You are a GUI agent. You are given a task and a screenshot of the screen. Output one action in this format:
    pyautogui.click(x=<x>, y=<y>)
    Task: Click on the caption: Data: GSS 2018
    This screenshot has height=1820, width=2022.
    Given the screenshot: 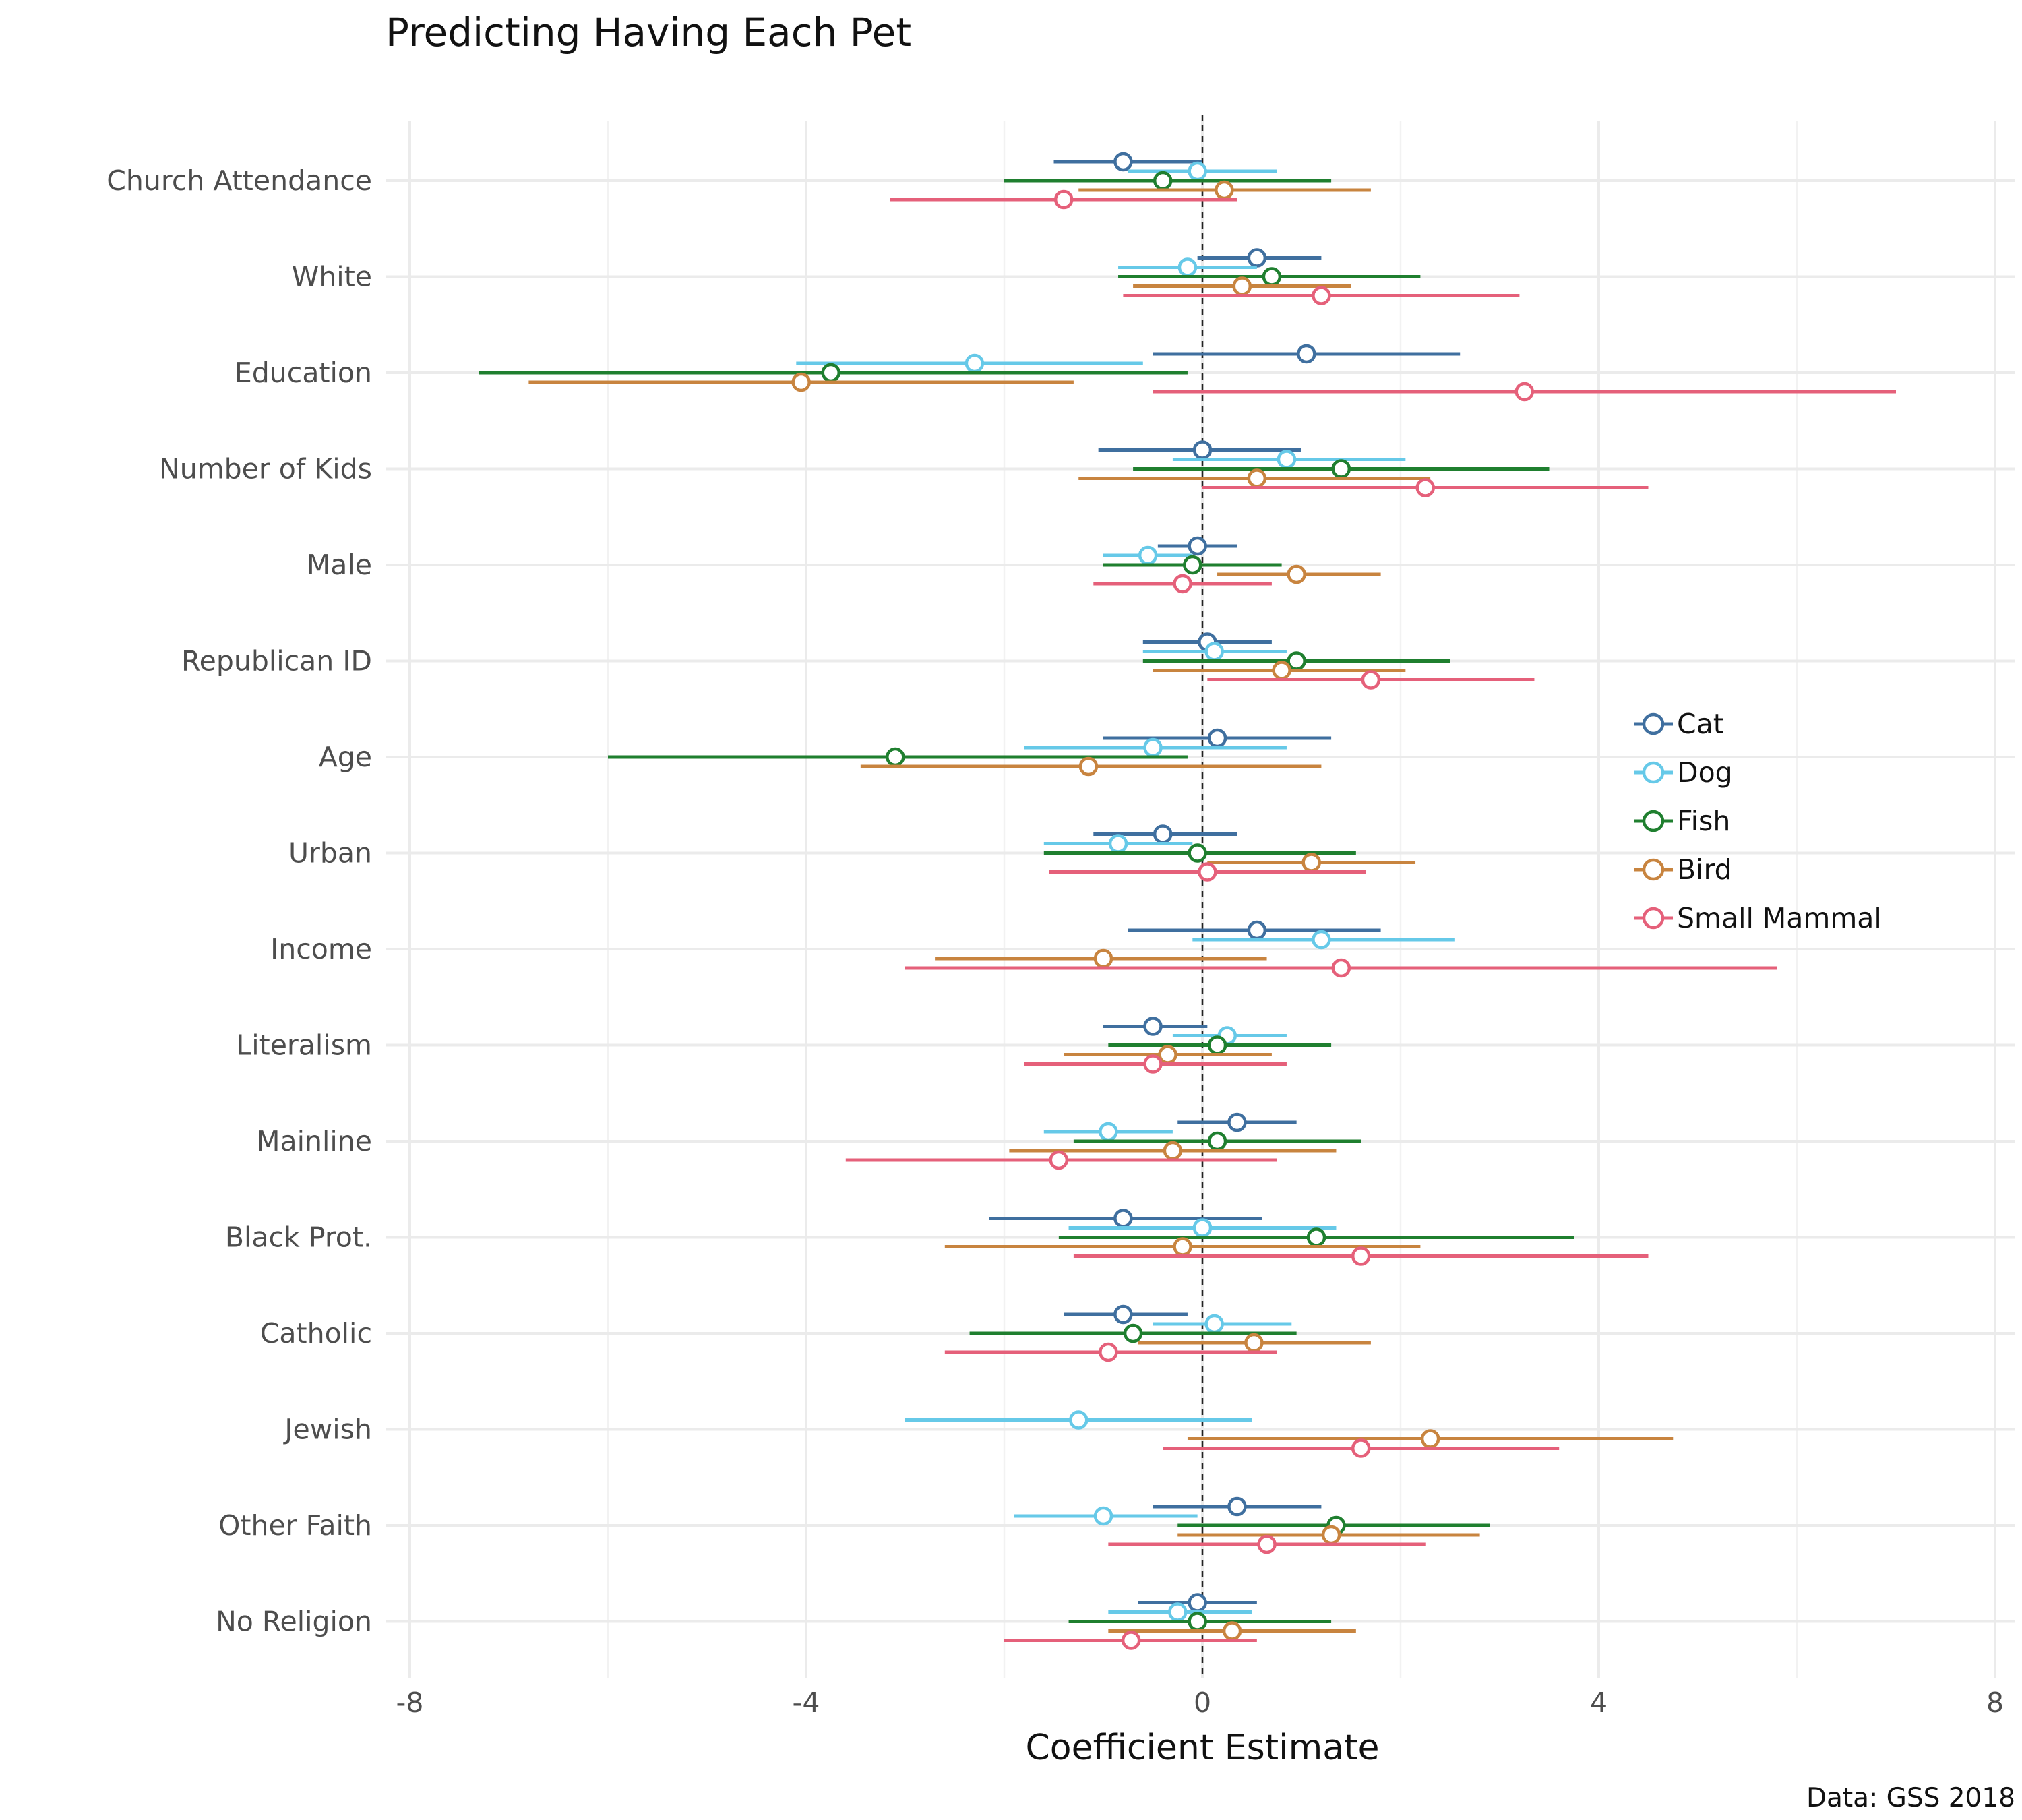 What is the action you would take?
    pyautogui.click(x=1910, y=1798)
    